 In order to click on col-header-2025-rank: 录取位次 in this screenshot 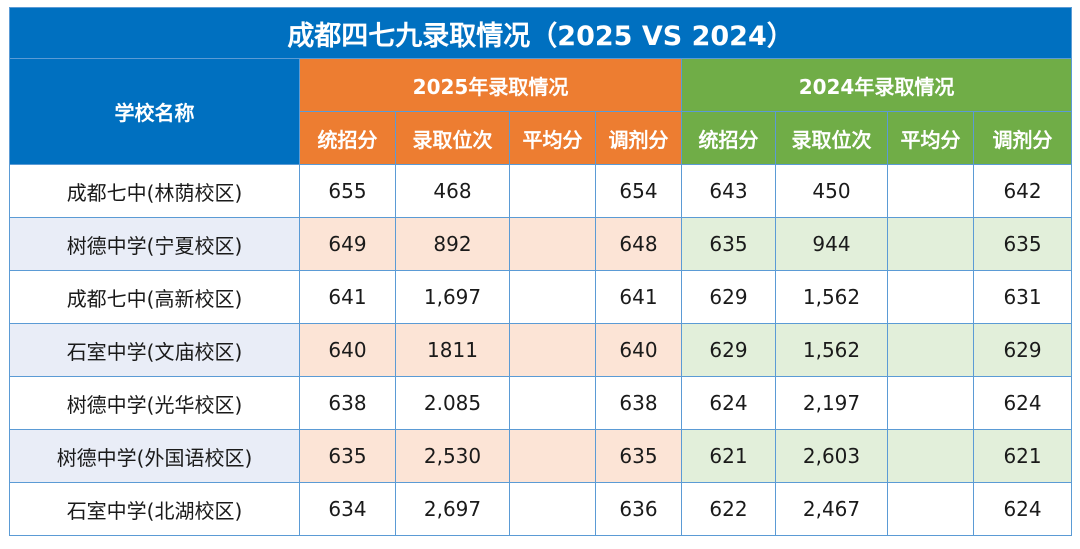, I will do `click(452, 138)`.